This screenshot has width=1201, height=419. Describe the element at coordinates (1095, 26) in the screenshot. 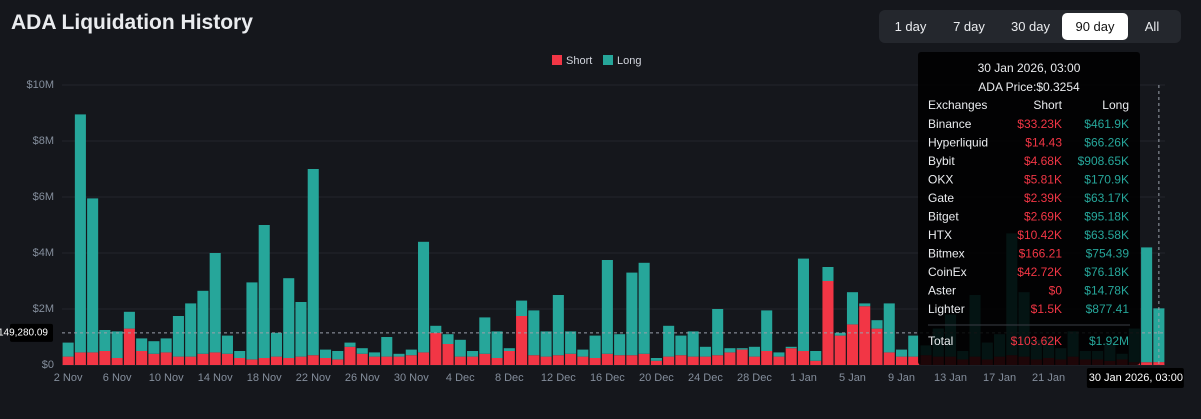

I see `range-button: 90 day` at that location.